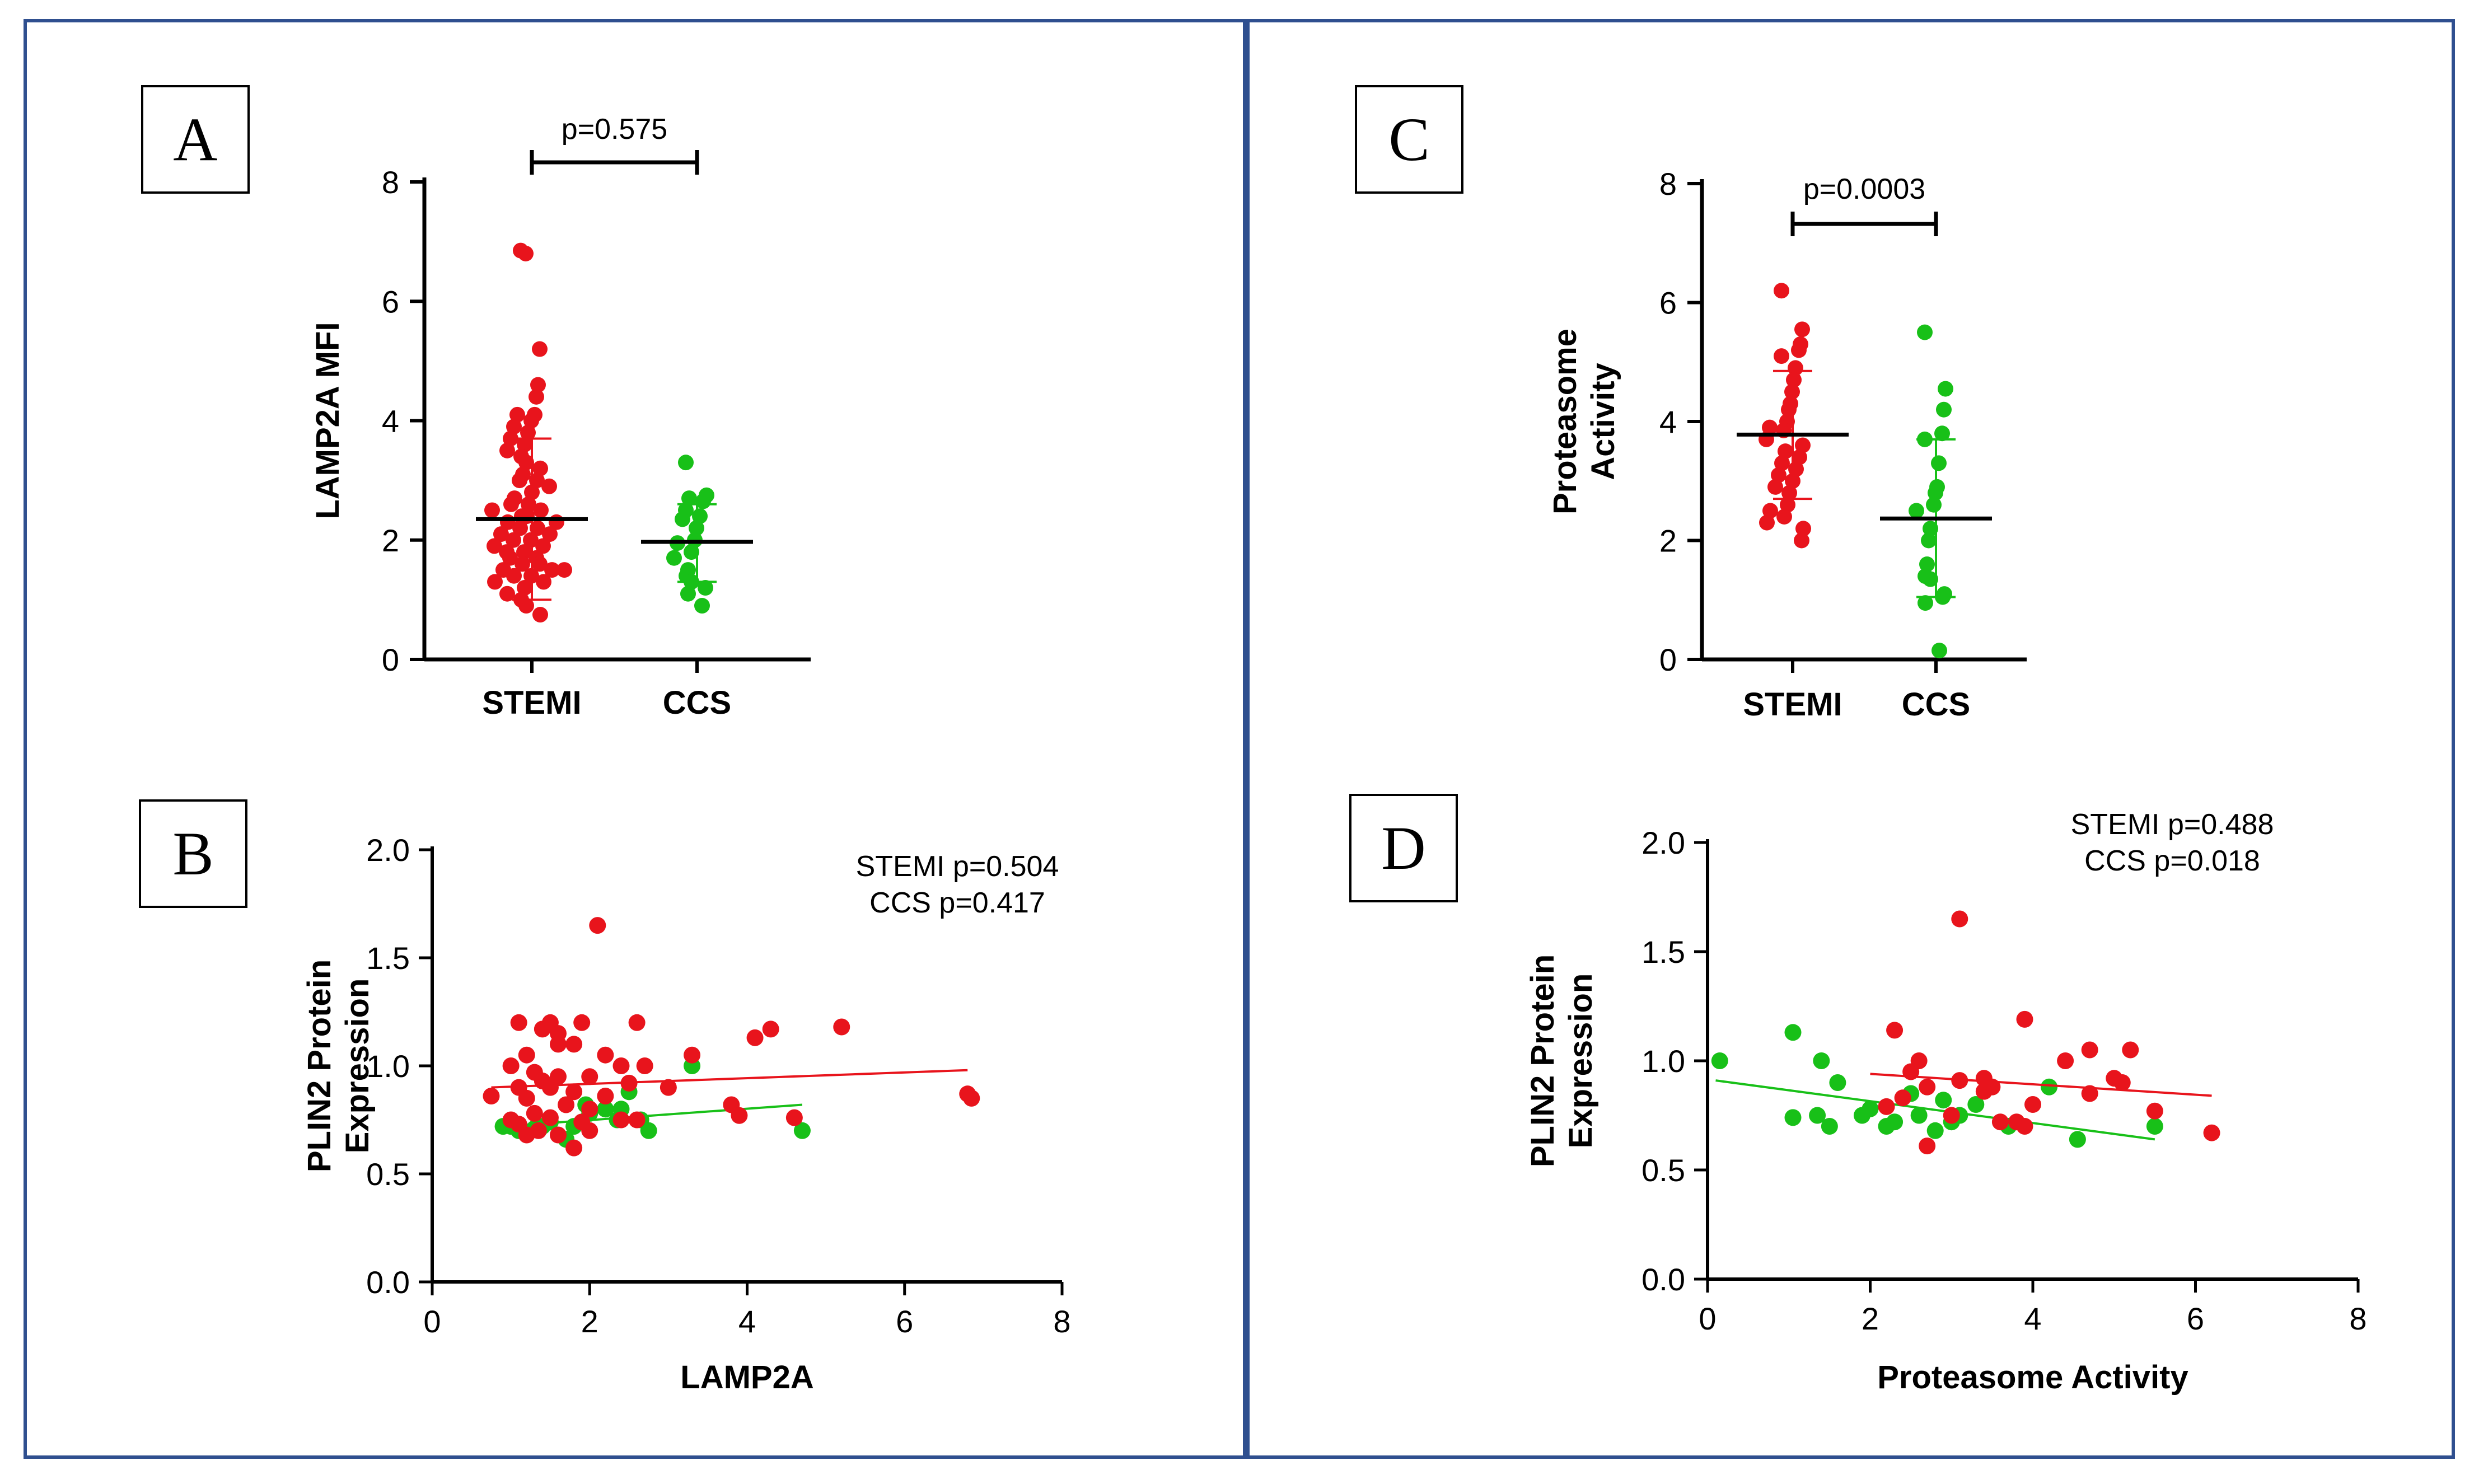  What do you see at coordinates (531, 703) in the screenshot?
I see `category-label: STEMI` at bounding box center [531, 703].